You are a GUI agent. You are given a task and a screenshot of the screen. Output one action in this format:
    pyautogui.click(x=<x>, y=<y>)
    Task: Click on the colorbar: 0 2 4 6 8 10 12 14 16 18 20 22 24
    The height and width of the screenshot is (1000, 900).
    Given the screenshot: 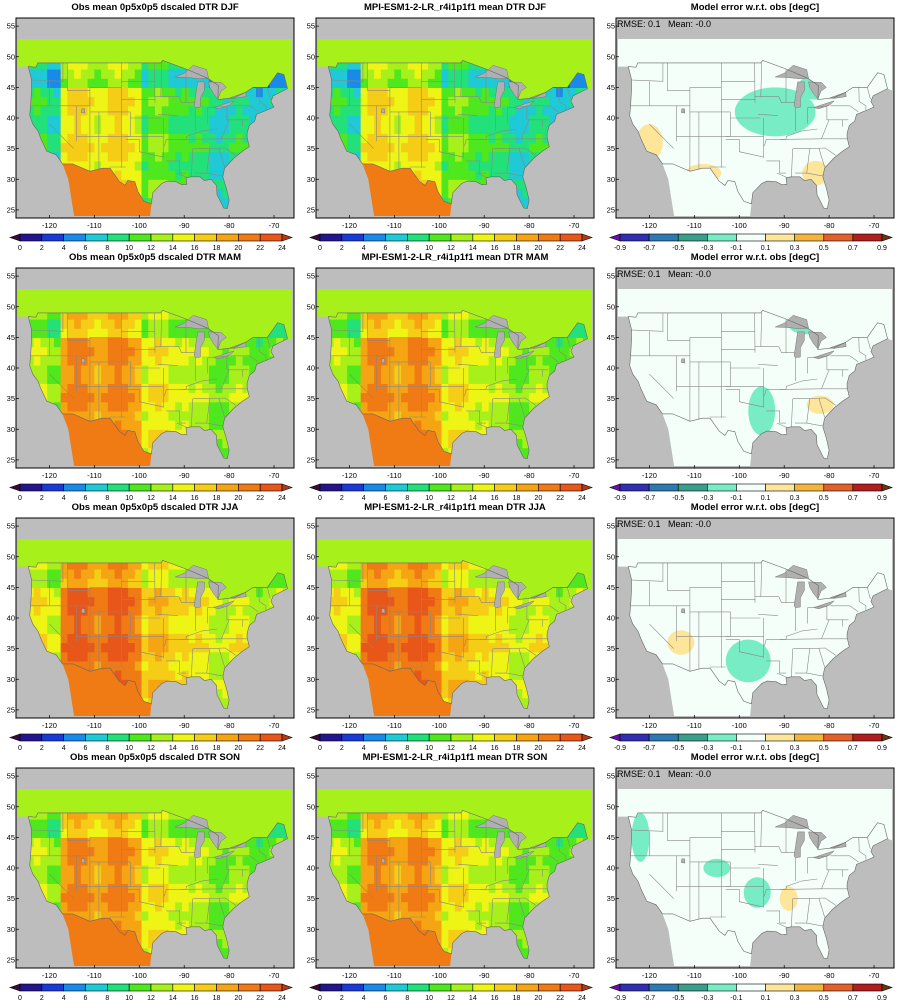 What is the action you would take?
    pyautogui.click(x=151, y=741)
    